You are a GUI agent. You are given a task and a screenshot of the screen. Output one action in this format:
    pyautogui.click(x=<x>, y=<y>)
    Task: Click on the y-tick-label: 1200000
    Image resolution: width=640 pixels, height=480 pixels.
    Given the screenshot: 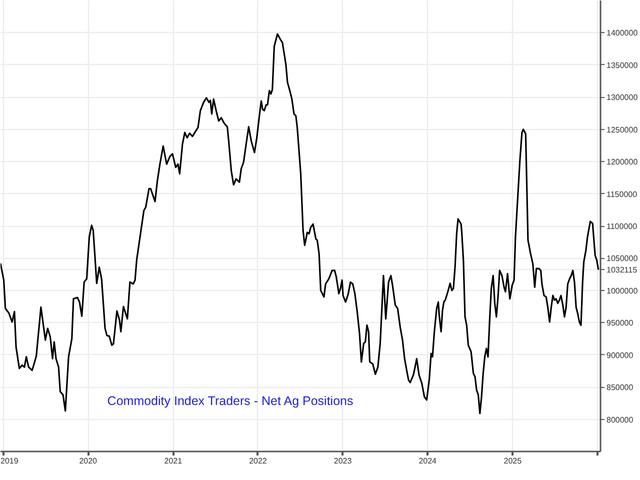 What is the action you would take?
    pyautogui.click(x=622, y=162)
    